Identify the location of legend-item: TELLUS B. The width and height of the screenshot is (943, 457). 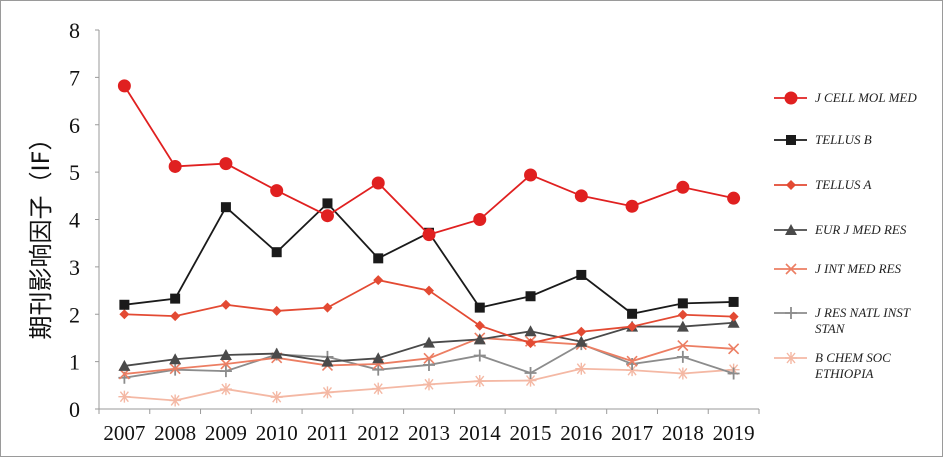
(823, 139).